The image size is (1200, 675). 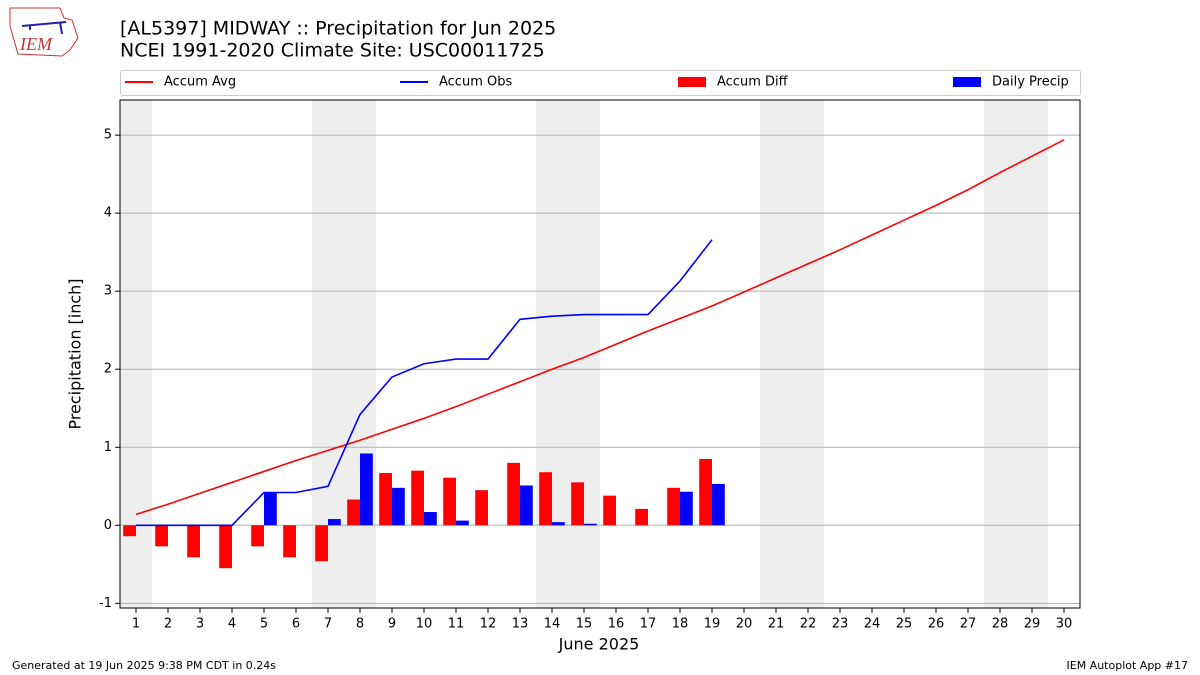 I want to click on logo: IEM, so click(x=44, y=32).